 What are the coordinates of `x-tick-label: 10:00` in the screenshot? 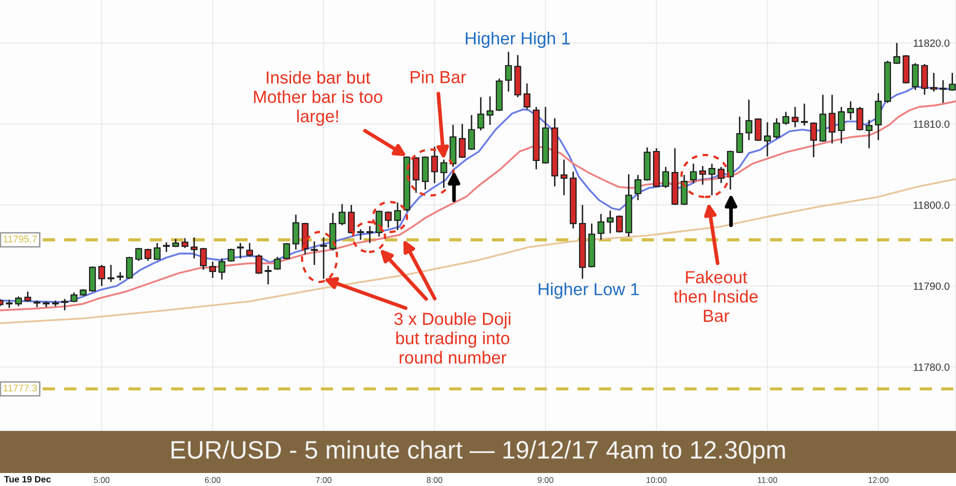 It's located at (656, 480).